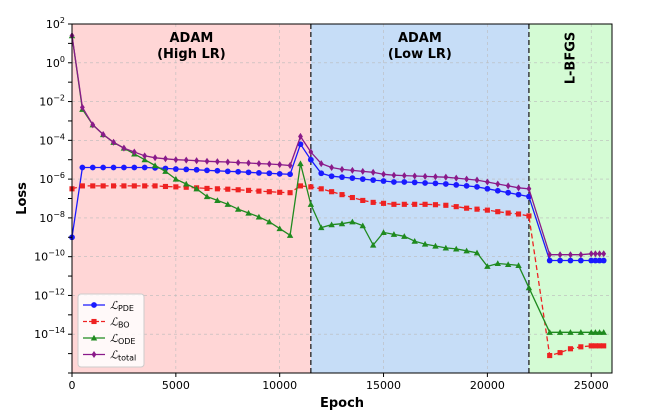 This screenshot has width=661, height=414. I want to click on x-tick-label: 5000, so click(176, 385).